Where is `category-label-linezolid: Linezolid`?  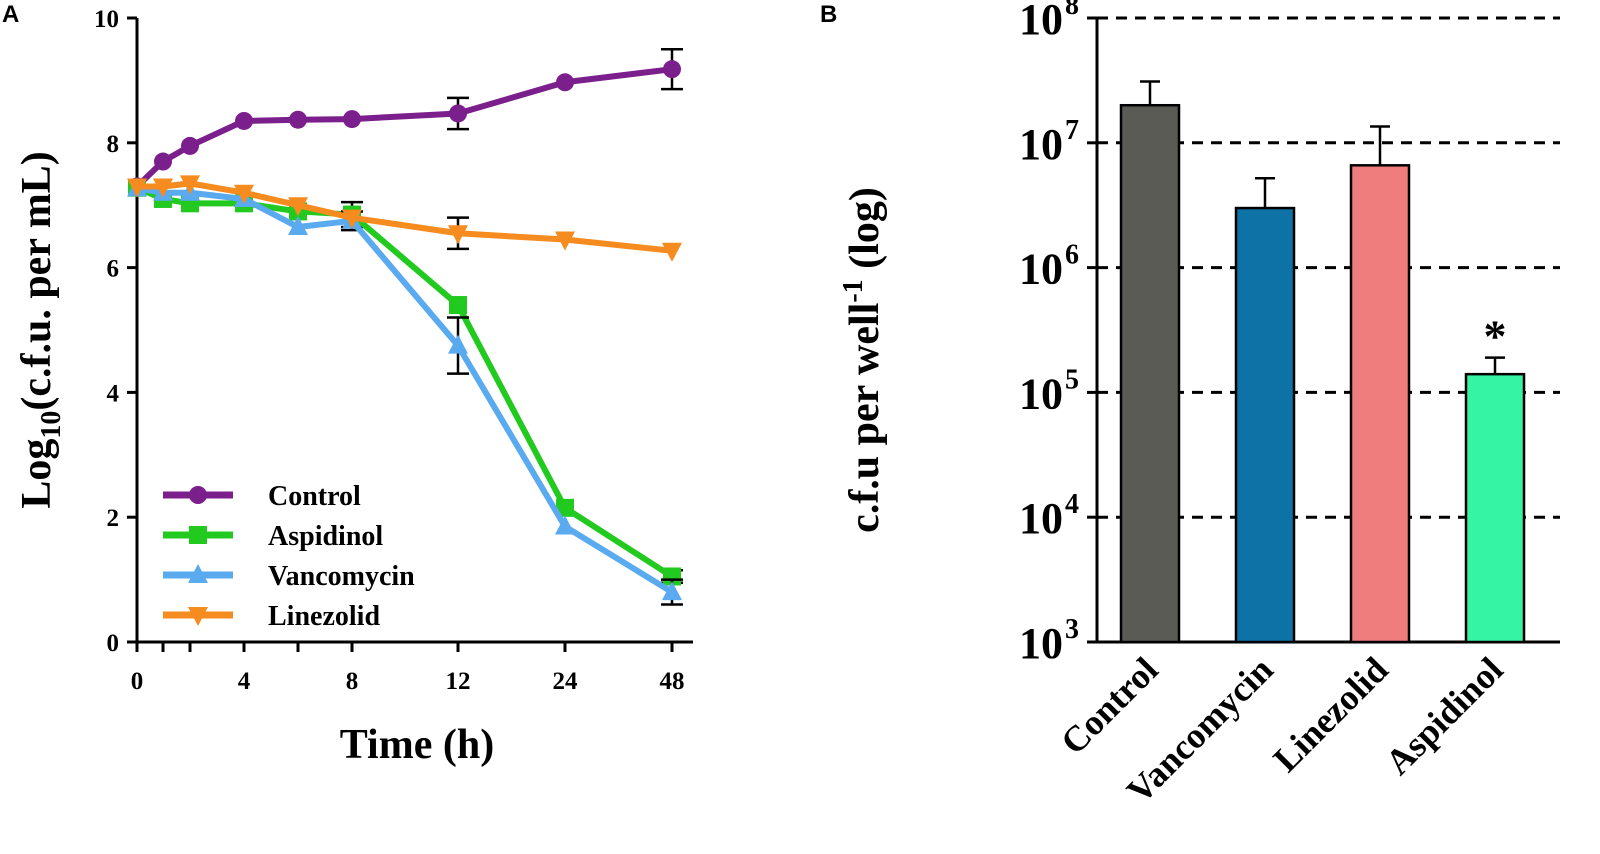
category-label-linezolid: Linezolid is located at coordinates (1331, 714).